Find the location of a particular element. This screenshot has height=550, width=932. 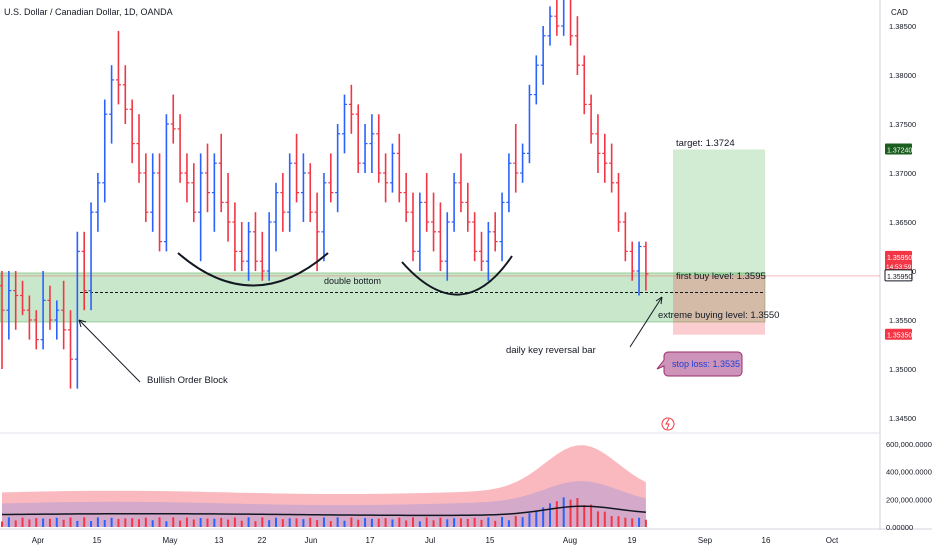

price-tick-label: 1.35500 is located at coordinates (902, 320).